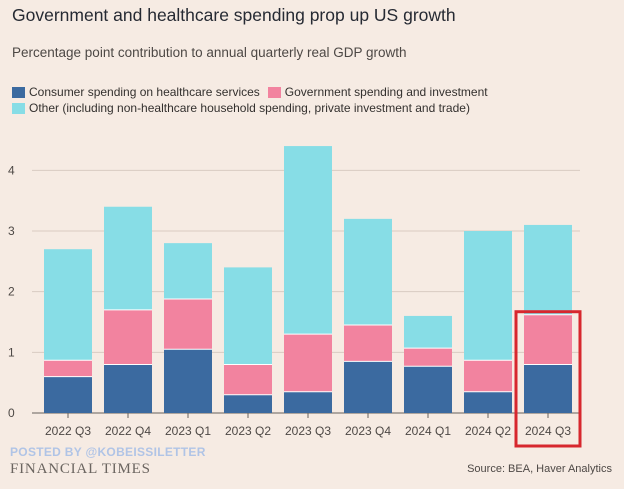  Describe the element at coordinates (108, 452) in the screenshot. I see `watermark: POSTED BY @KOBEISSILETTER` at that location.